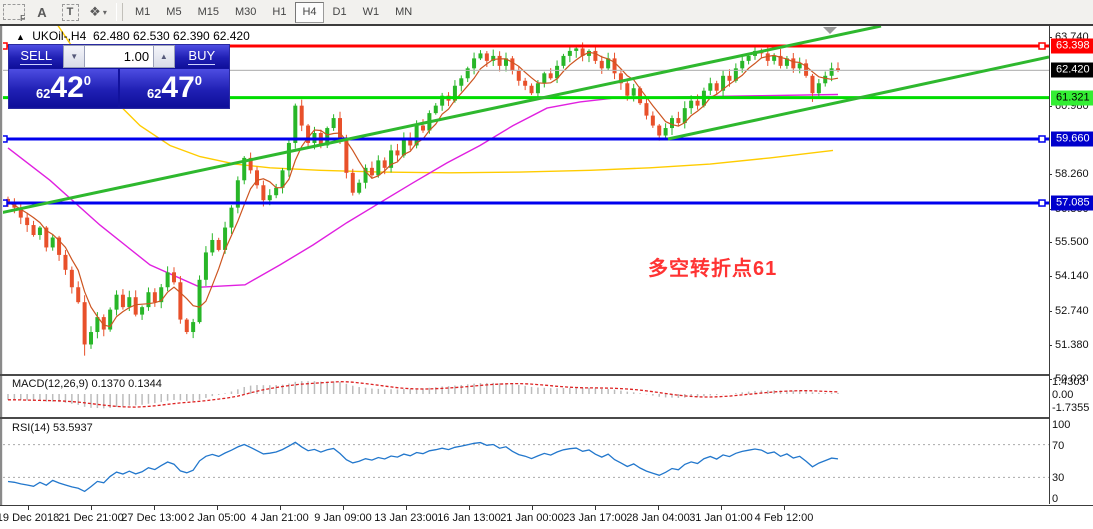 This screenshot has width=1093, height=529. I want to click on price-tick-label: 58.260, so click(1072, 174).